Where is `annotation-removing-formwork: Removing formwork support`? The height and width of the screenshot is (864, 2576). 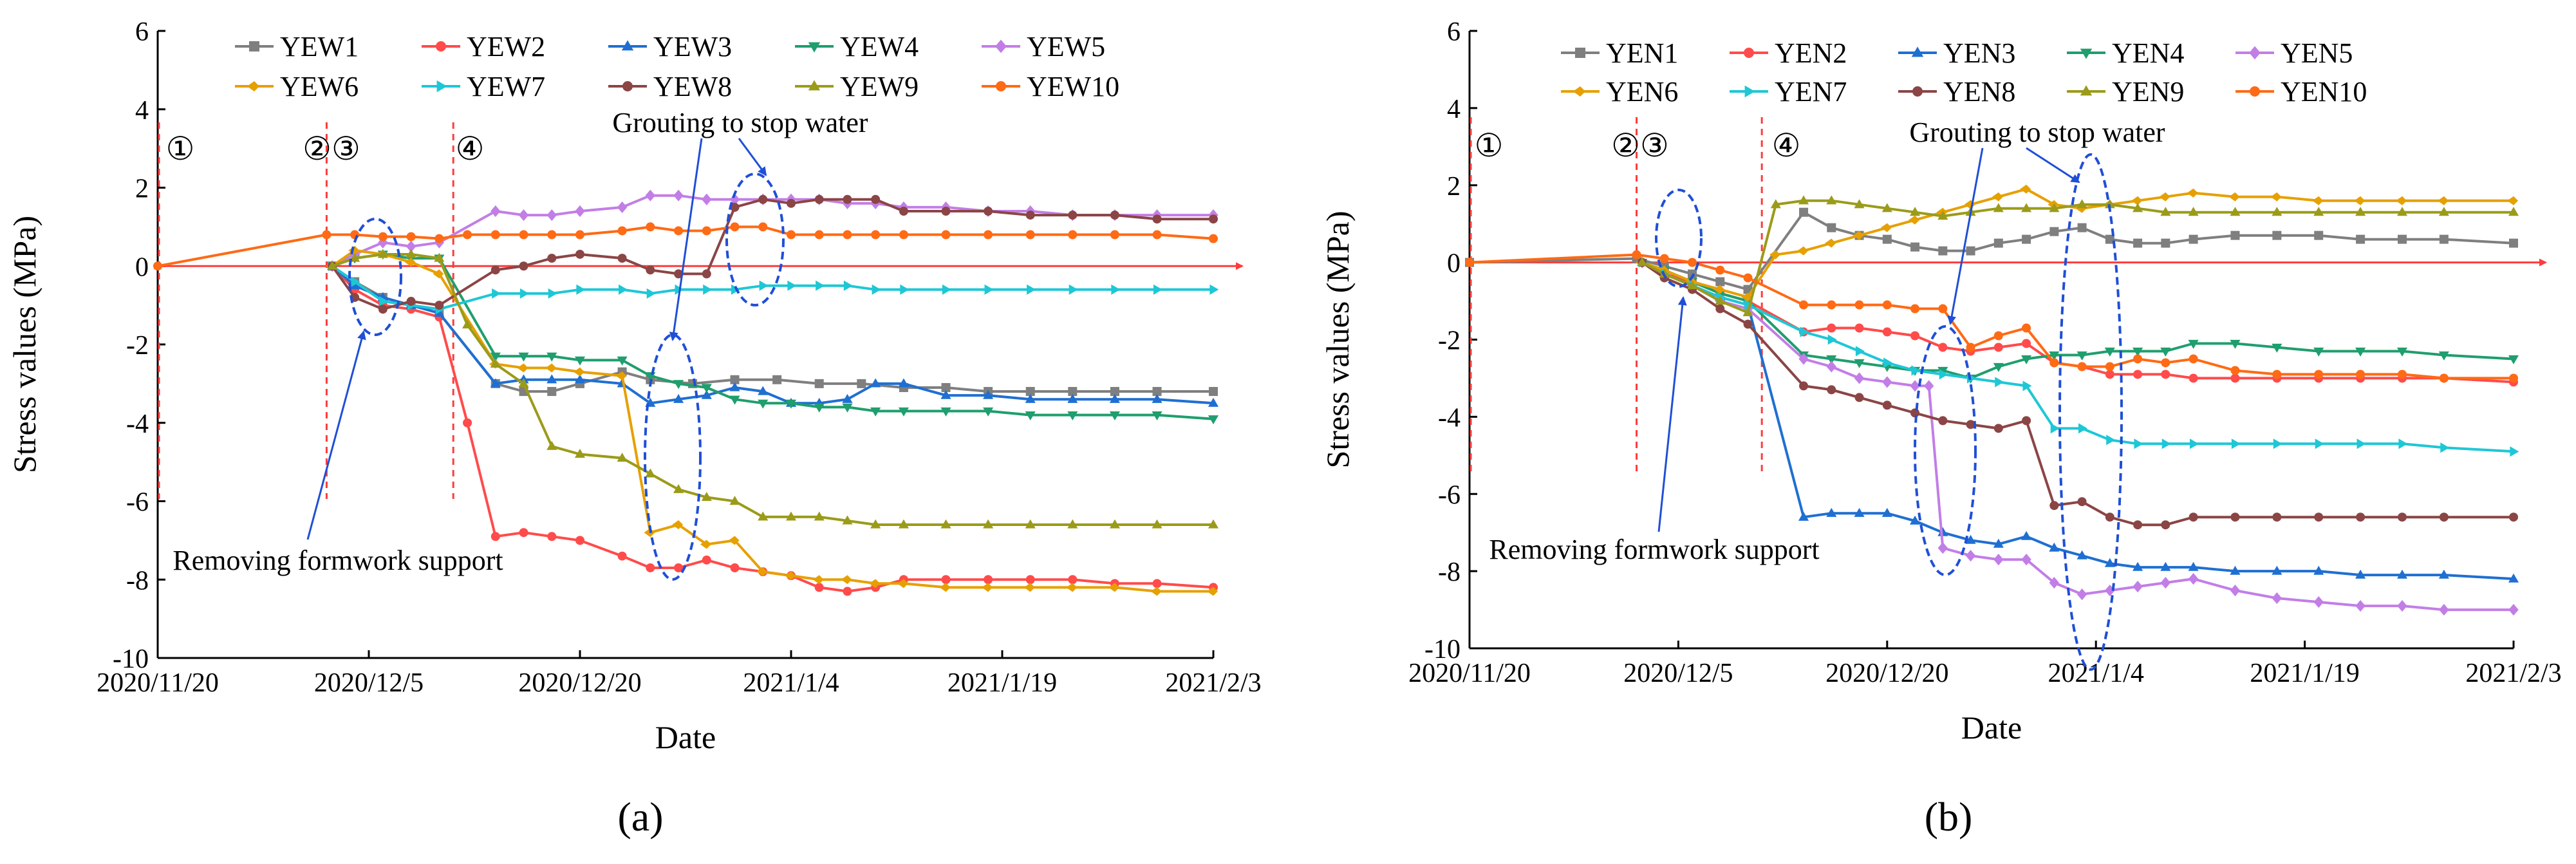
annotation-removing-formwork: Removing formwork support is located at coordinates (338, 560).